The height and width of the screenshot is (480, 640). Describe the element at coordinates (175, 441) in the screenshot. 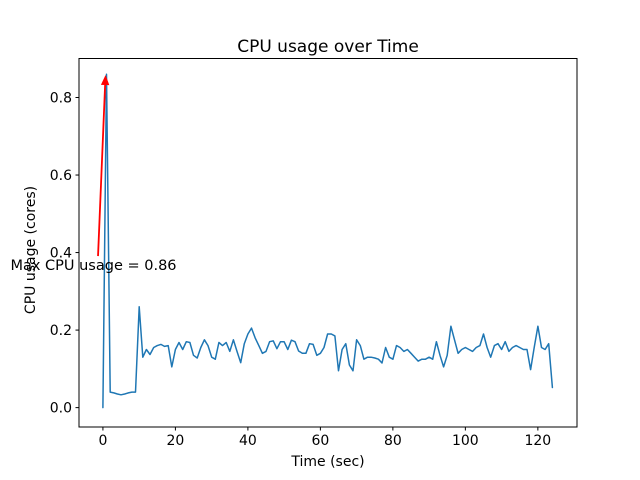

I see `x-tick-label: 20` at that location.